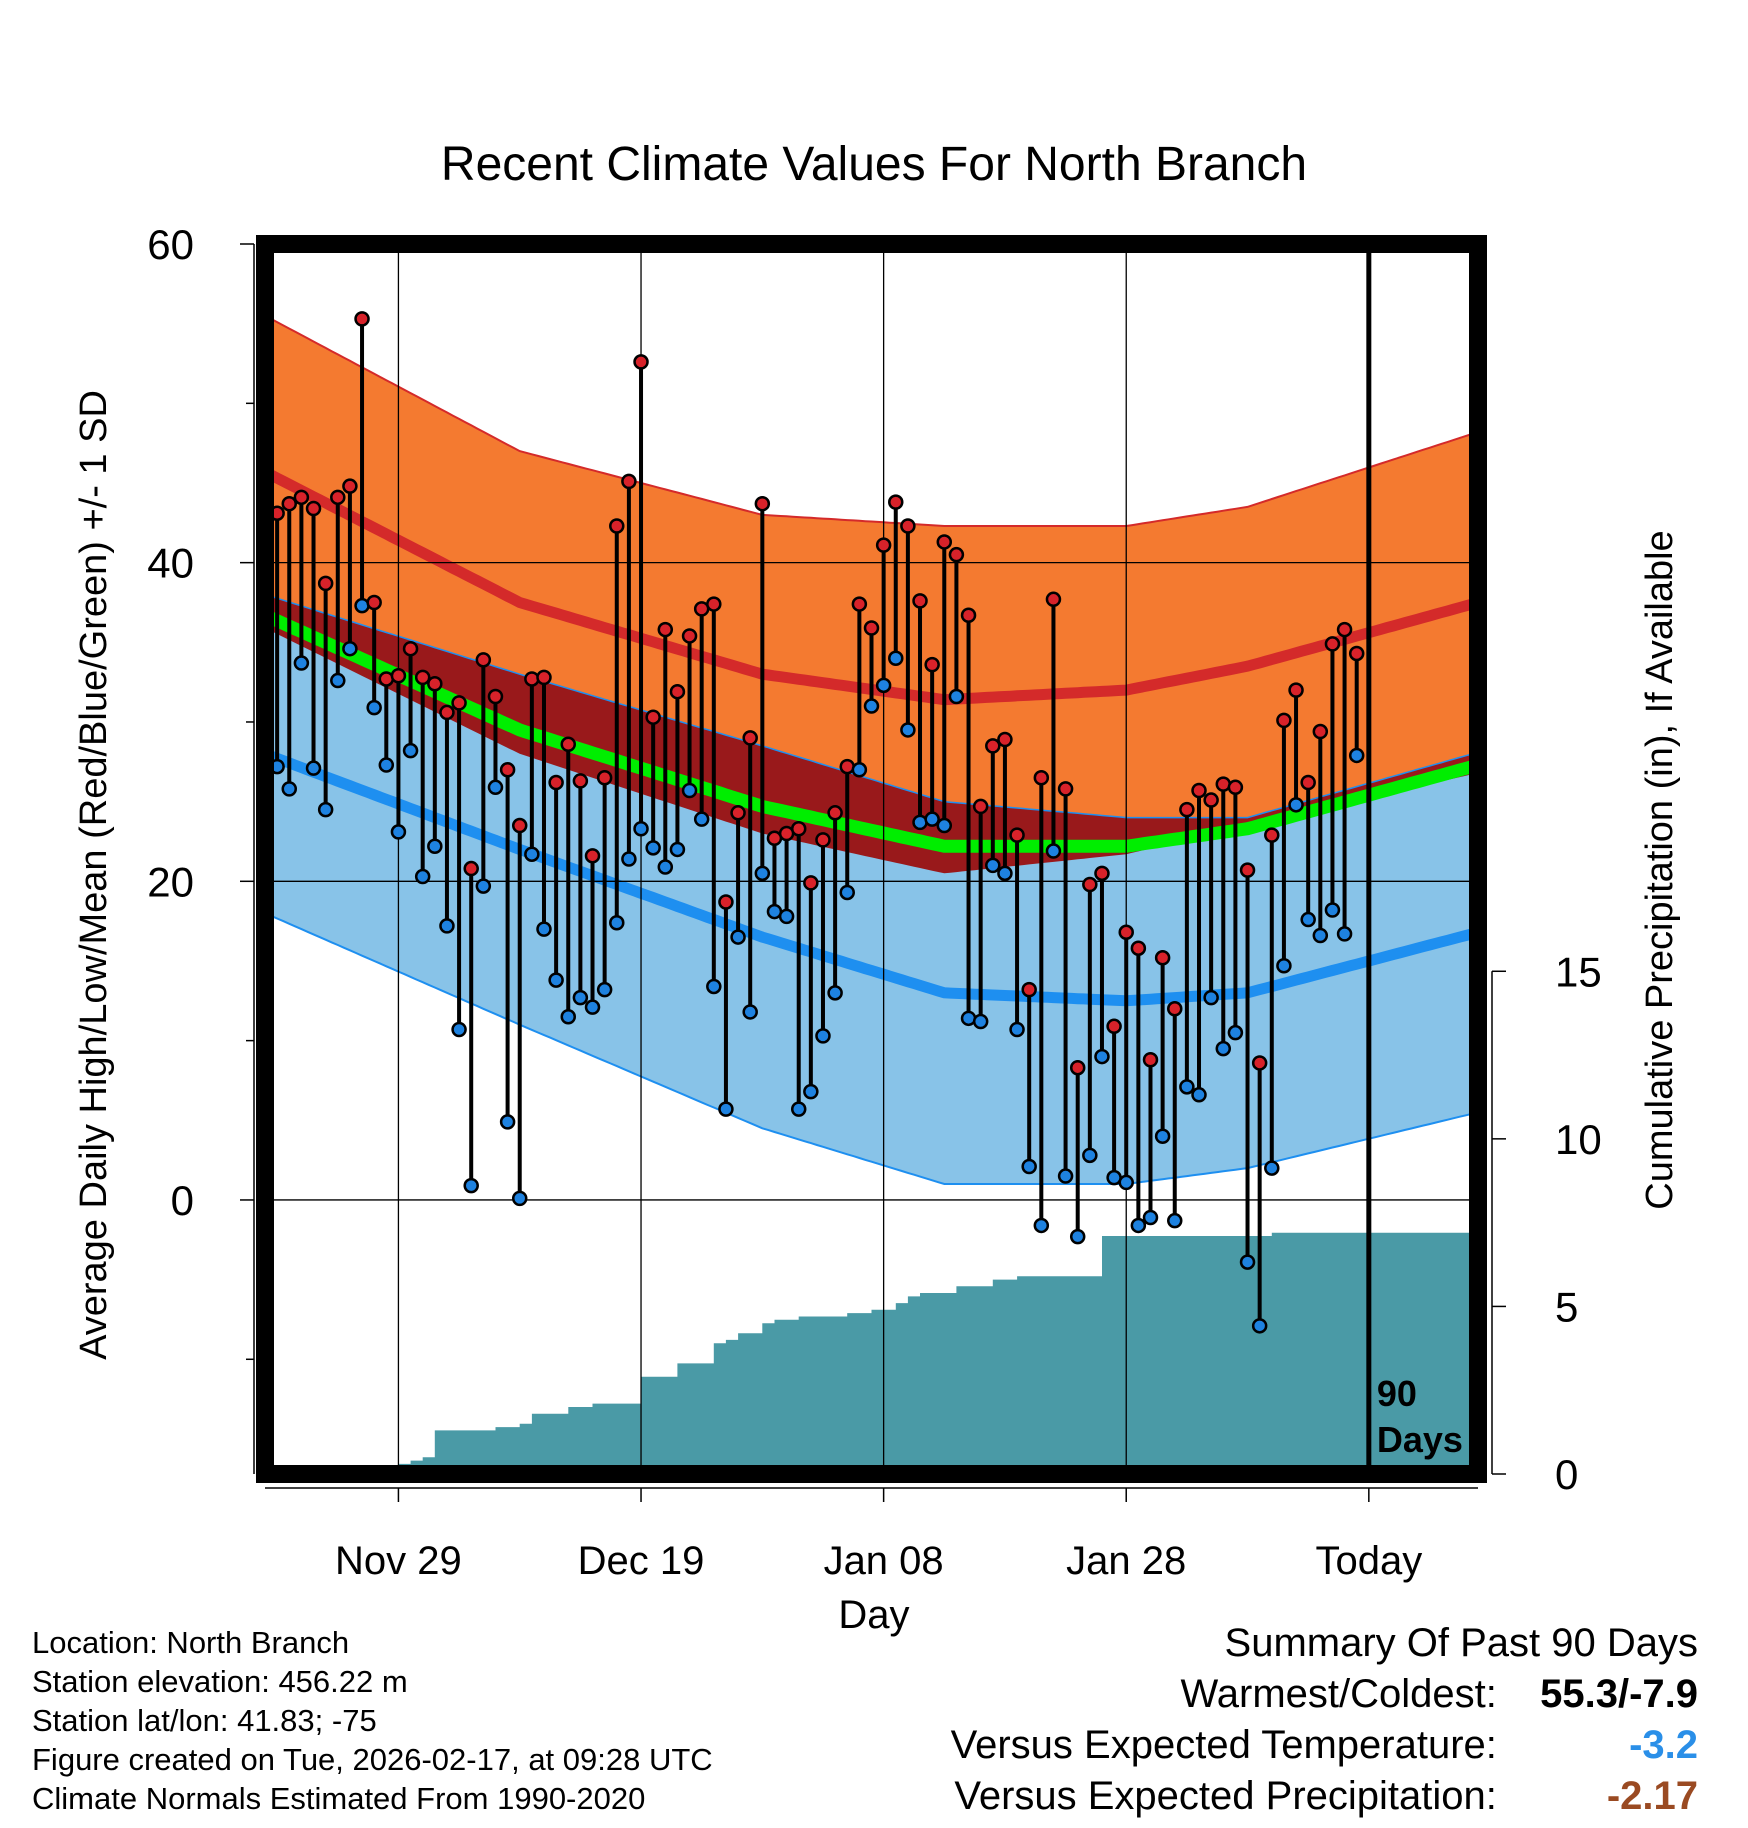 Image resolution: width=1748 pixels, height=1828 pixels. I want to click on precip-departure-value: -2.17, so click(1652, 1796).